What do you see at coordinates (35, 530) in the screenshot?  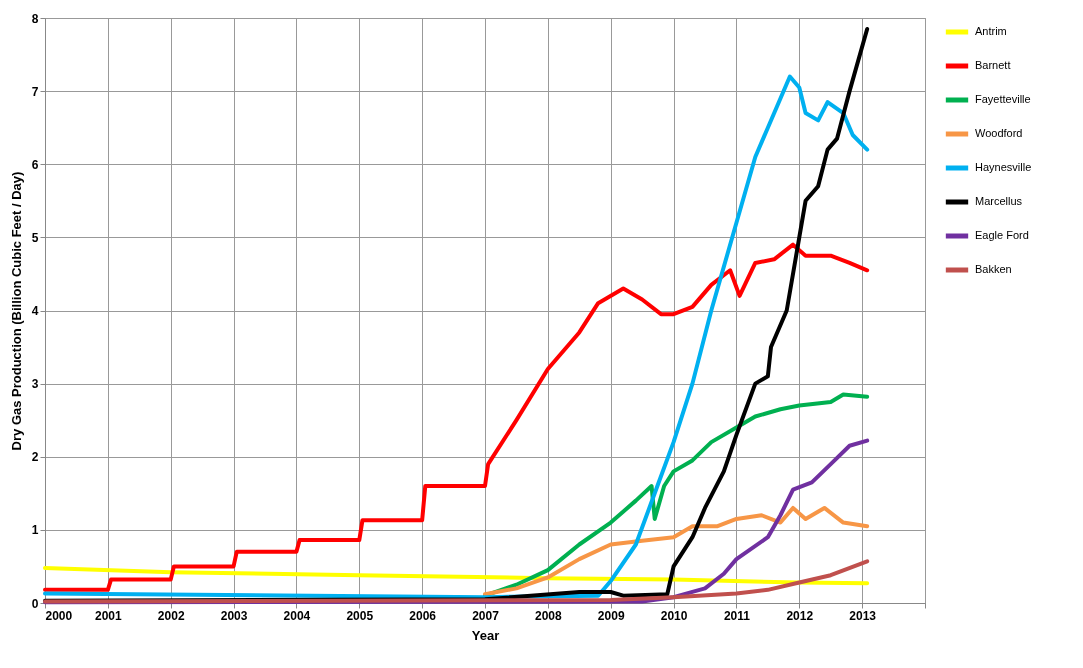 I see `y-tick-label: 1` at bounding box center [35, 530].